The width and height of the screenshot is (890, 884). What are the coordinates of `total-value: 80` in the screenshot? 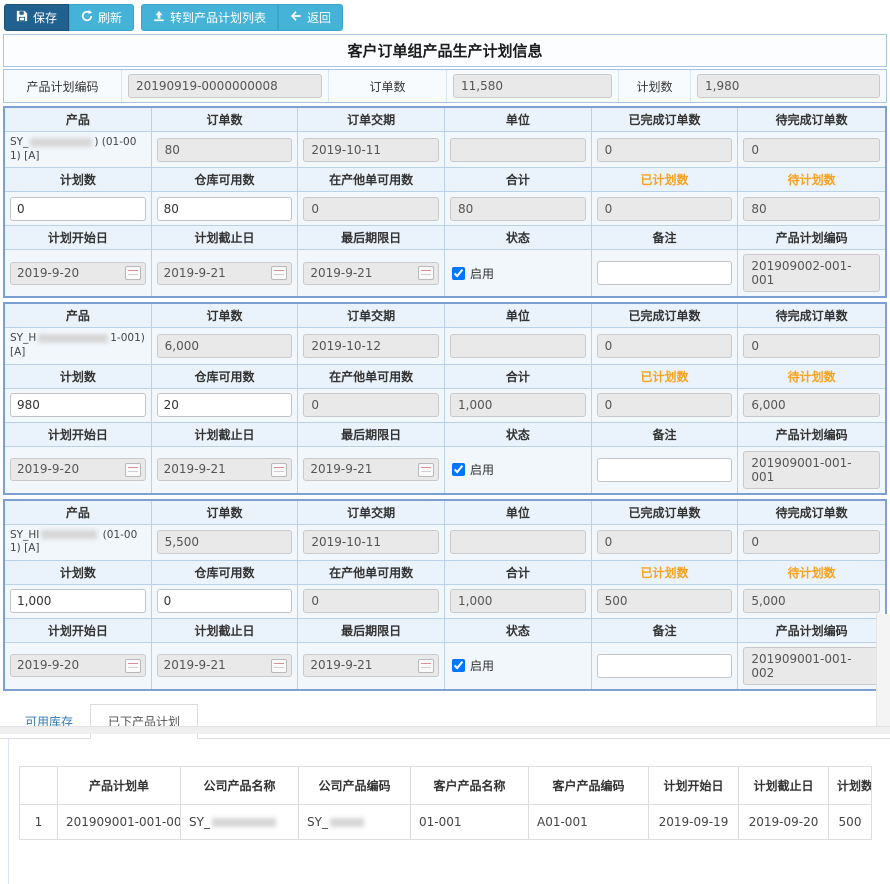 It's located at (518, 208).